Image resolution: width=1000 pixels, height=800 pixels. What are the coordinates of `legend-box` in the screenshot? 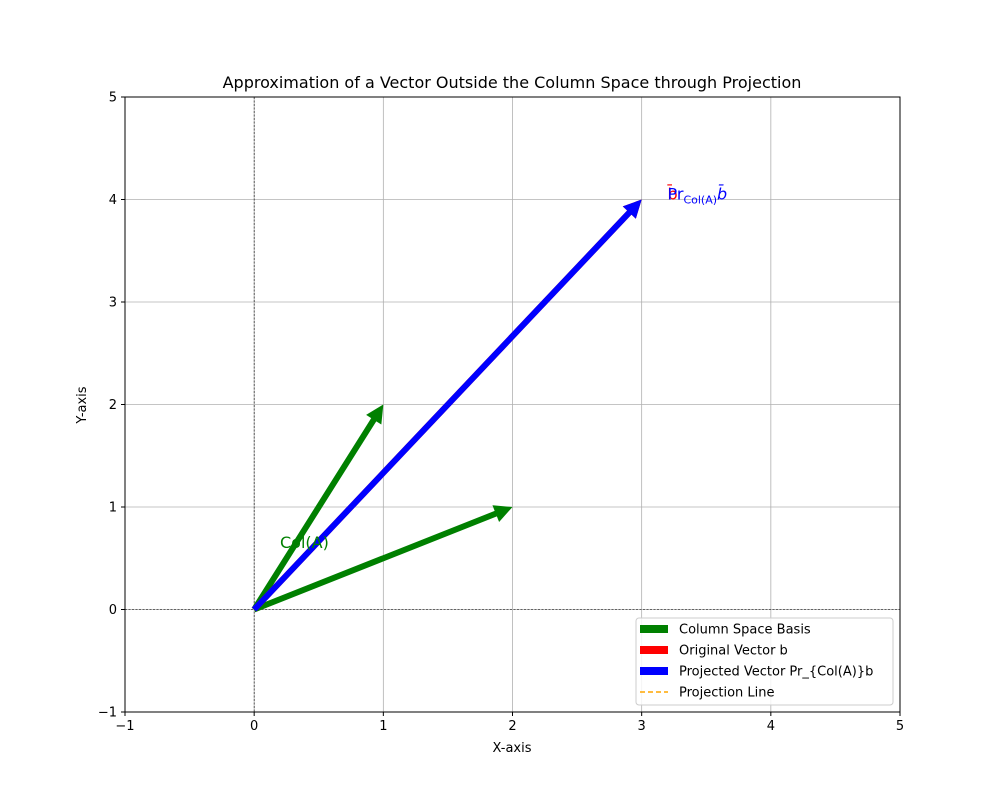 It's located at (764, 661).